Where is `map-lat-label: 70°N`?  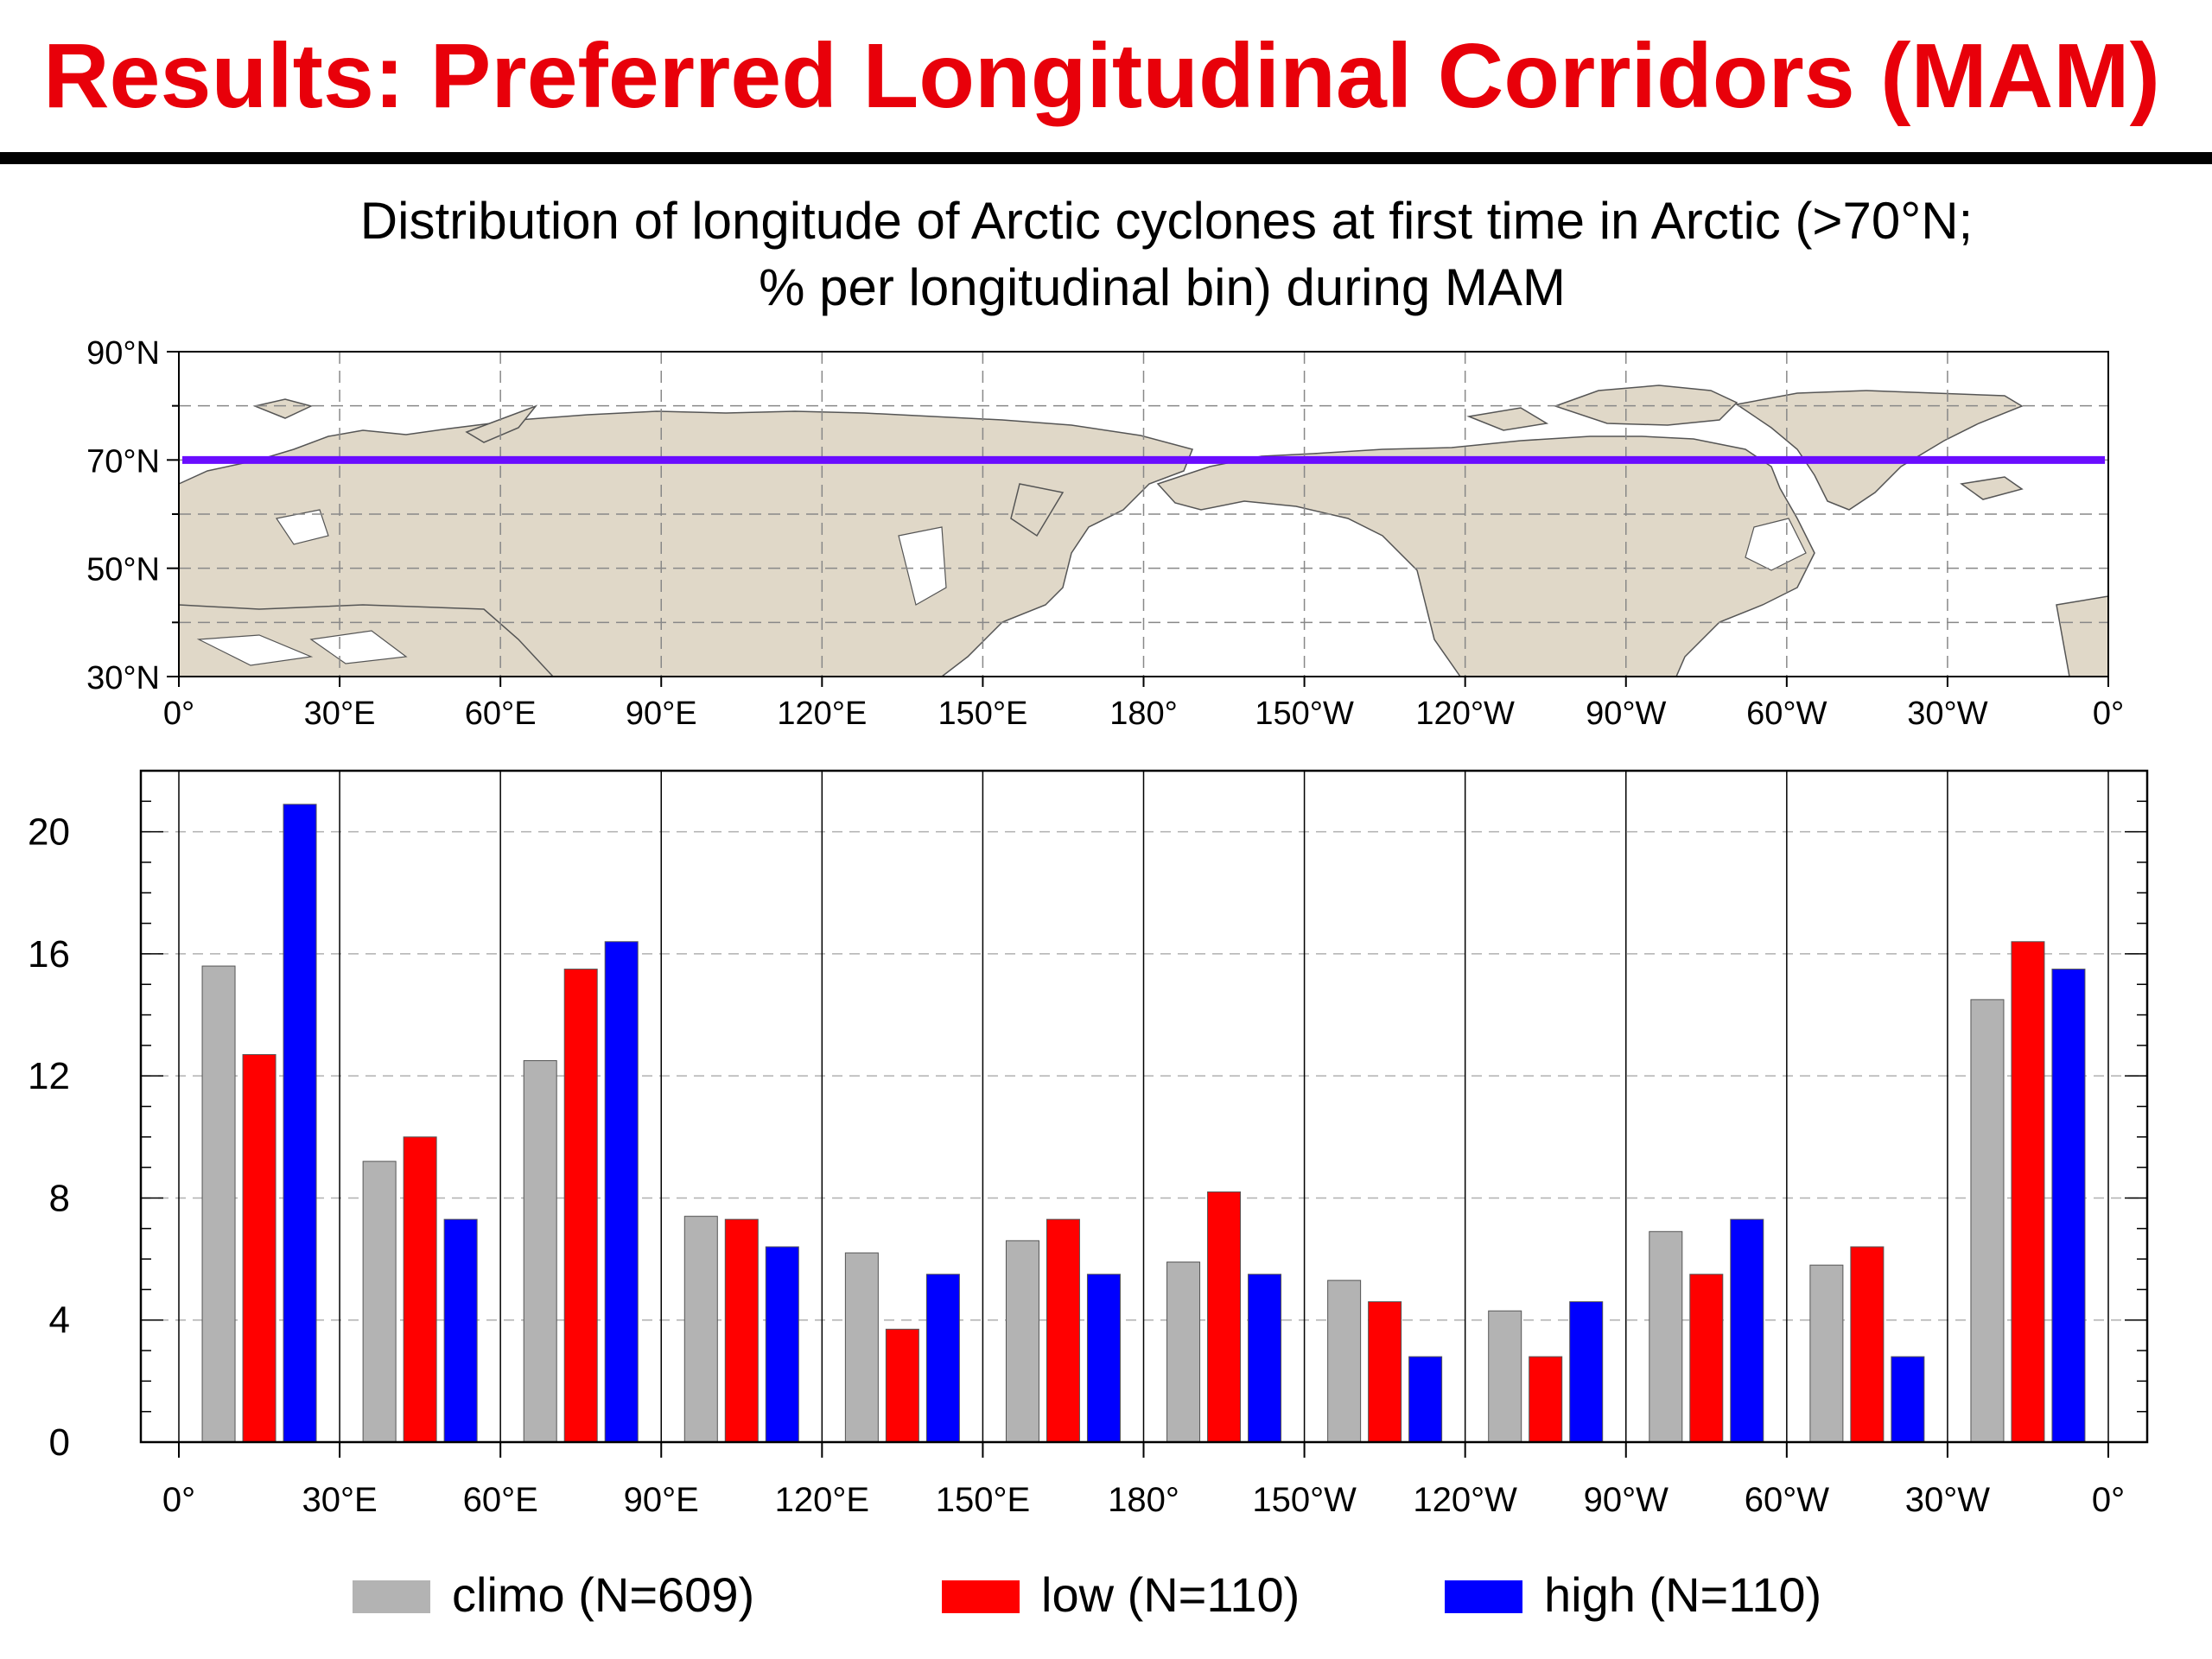 map-lat-label: 70°N is located at coordinates (123, 461).